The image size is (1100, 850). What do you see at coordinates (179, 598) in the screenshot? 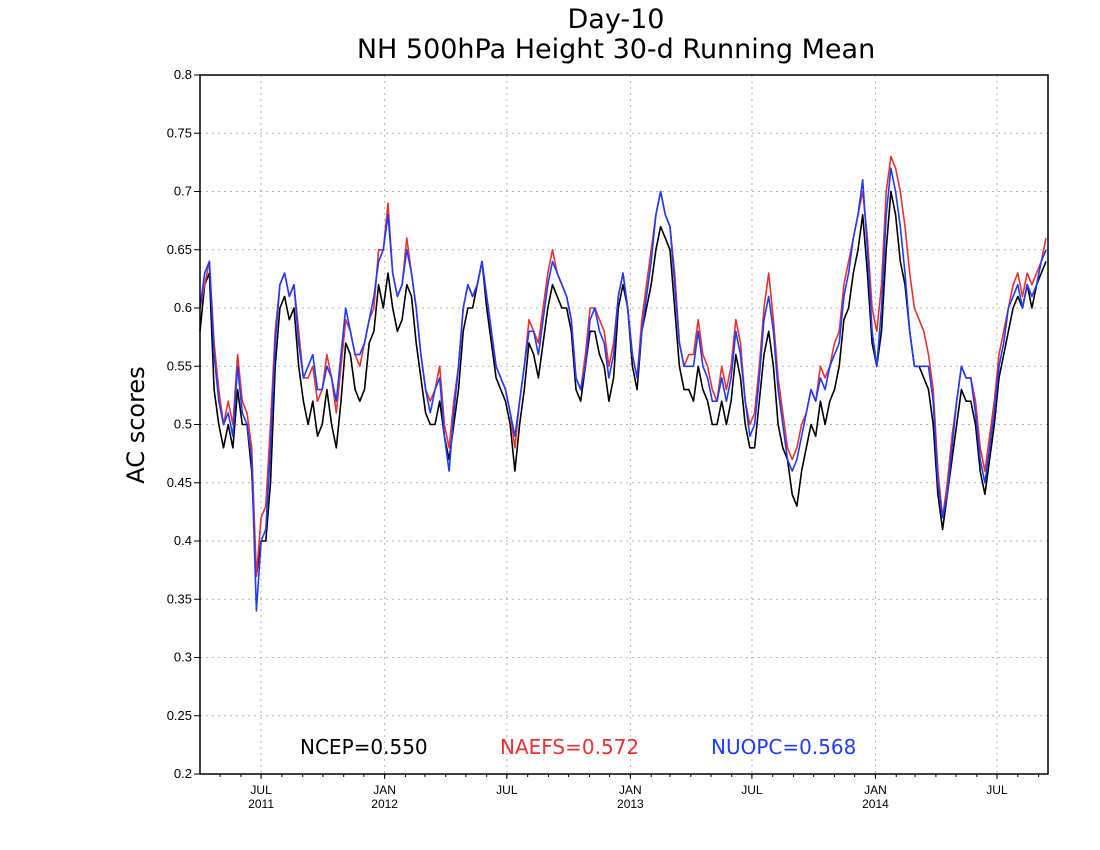
I see `y-tick-label: 0.35` at bounding box center [179, 598].